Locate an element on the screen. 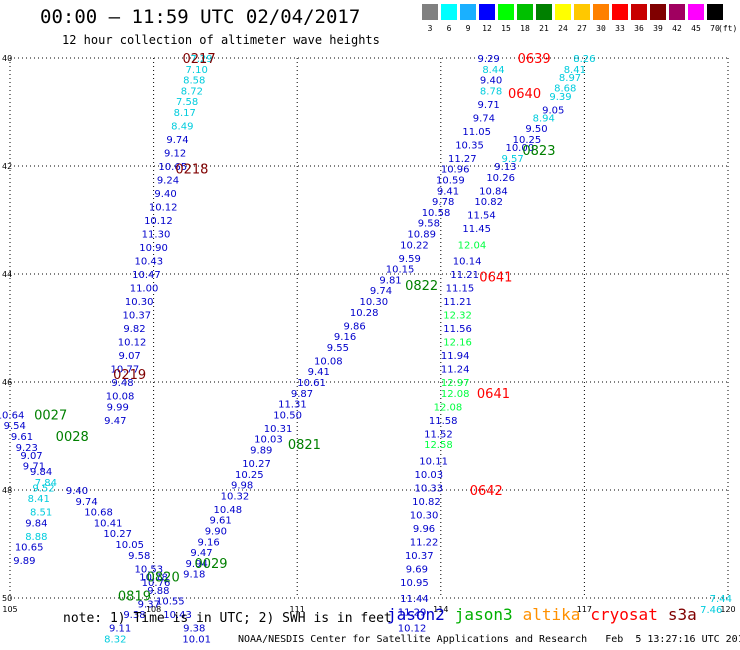 The image size is (740, 650). wave-height-label: 9.69 is located at coordinates (417, 569).